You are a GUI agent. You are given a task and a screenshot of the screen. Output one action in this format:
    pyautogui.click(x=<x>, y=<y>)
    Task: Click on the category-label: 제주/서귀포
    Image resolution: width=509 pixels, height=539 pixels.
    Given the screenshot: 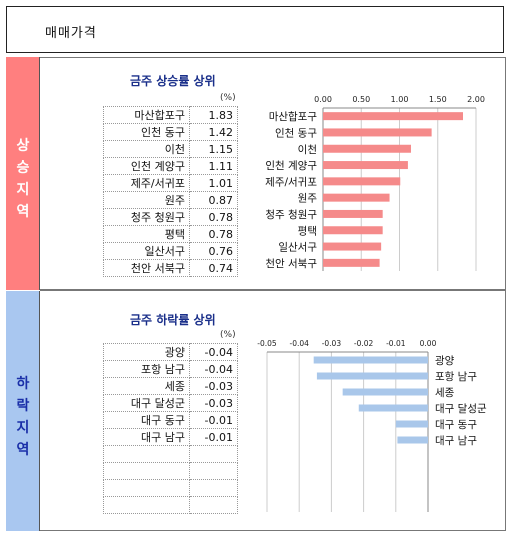 What is the action you would take?
    pyautogui.click(x=291, y=182)
    